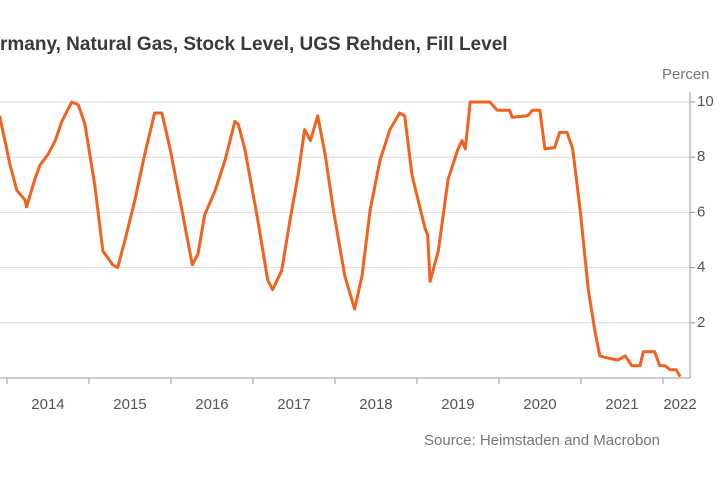 Image resolution: width=720 pixels, height=480 pixels. What do you see at coordinates (686, 74) in the screenshot?
I see `y-axis-label: Percen` at bounding box center [686, 74].